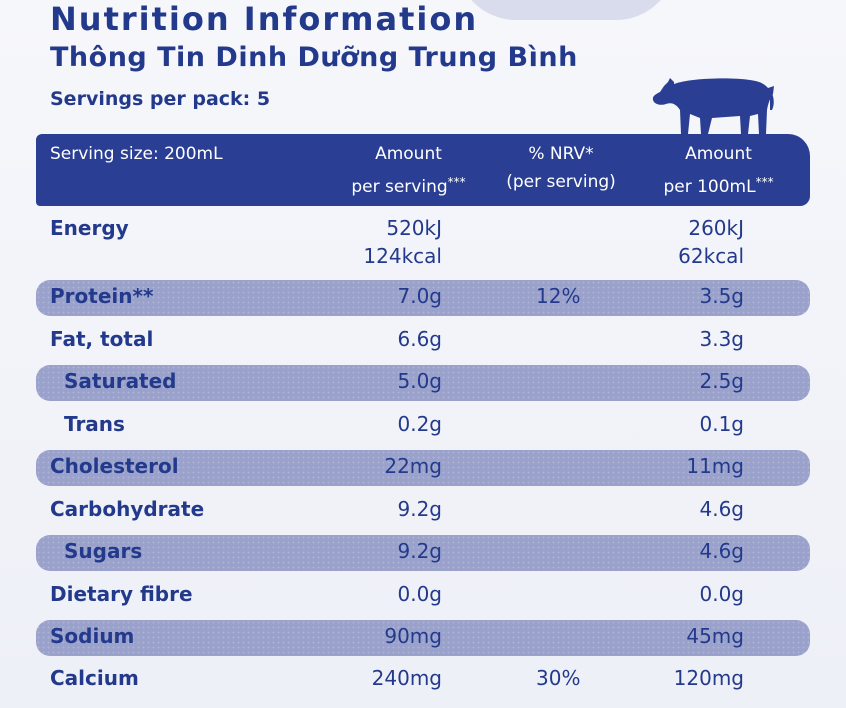  Describe the element at coordinates (114, 466) in the screenshot. I see `nutrient-name: Cholesterol` at that location.